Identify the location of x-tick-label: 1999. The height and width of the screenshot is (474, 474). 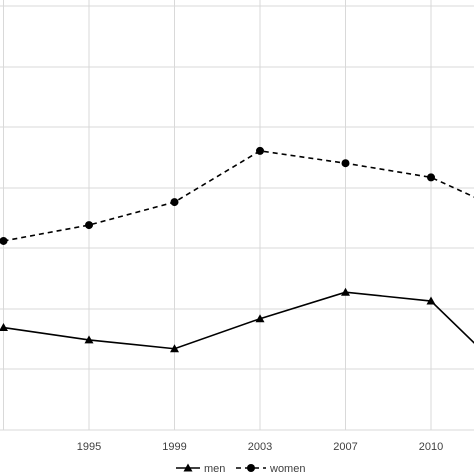
(174, 447).